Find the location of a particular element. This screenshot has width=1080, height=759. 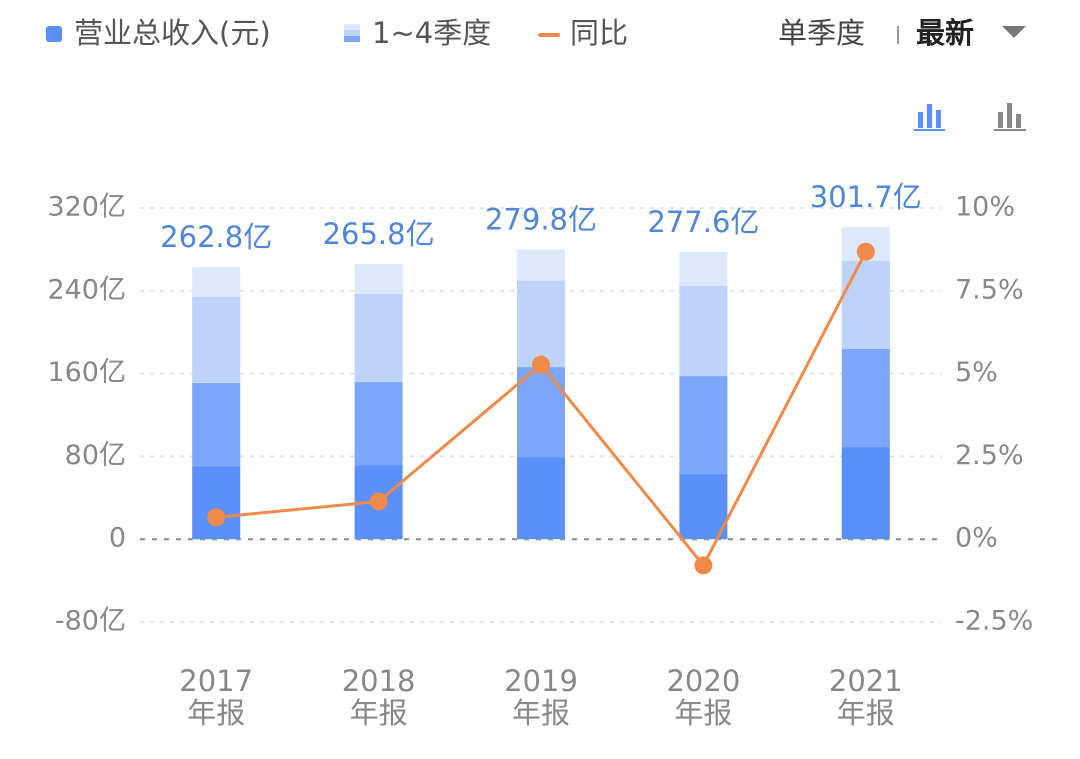

legend-label: 1~4季度 is located at coordinates (431, 33).